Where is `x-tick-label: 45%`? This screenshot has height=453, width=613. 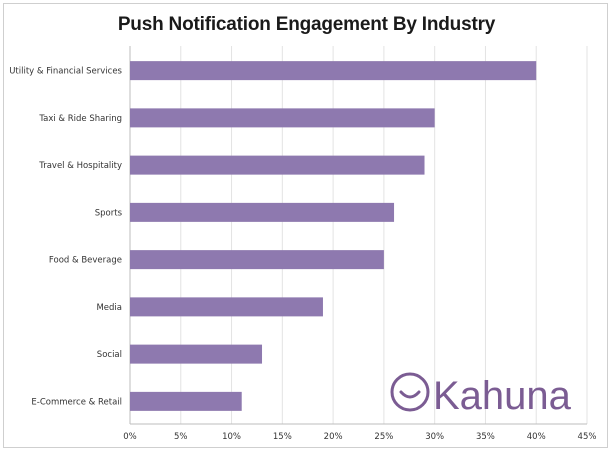
x-tick-label: 45% is located at coordinates (587, 437).